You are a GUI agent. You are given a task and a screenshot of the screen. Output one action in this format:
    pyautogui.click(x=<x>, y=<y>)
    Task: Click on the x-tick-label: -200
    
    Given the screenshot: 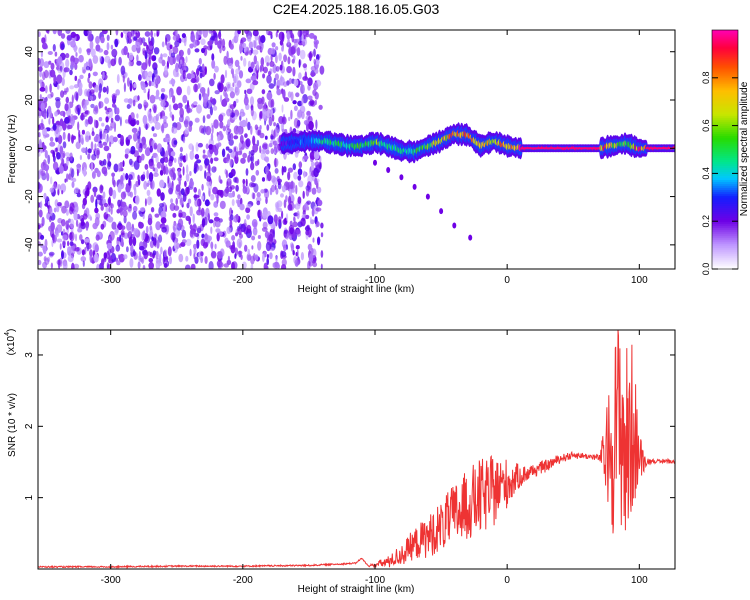 What is the action you would take?
    pyautogui.click(x=243, y=580)
    